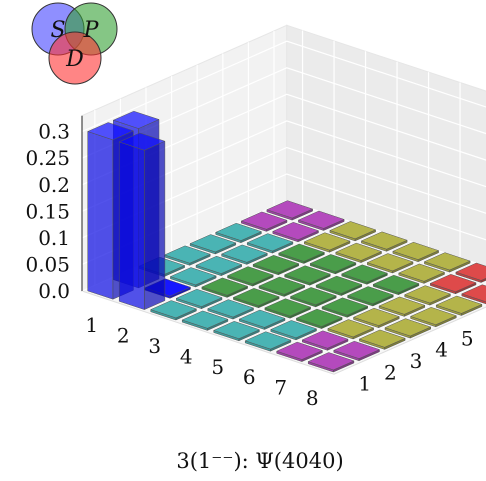  What do you see at coordinates (54, 132) in the screenshot?
I see `z-tick-label: 0.3` at bounding box center [54, 132].